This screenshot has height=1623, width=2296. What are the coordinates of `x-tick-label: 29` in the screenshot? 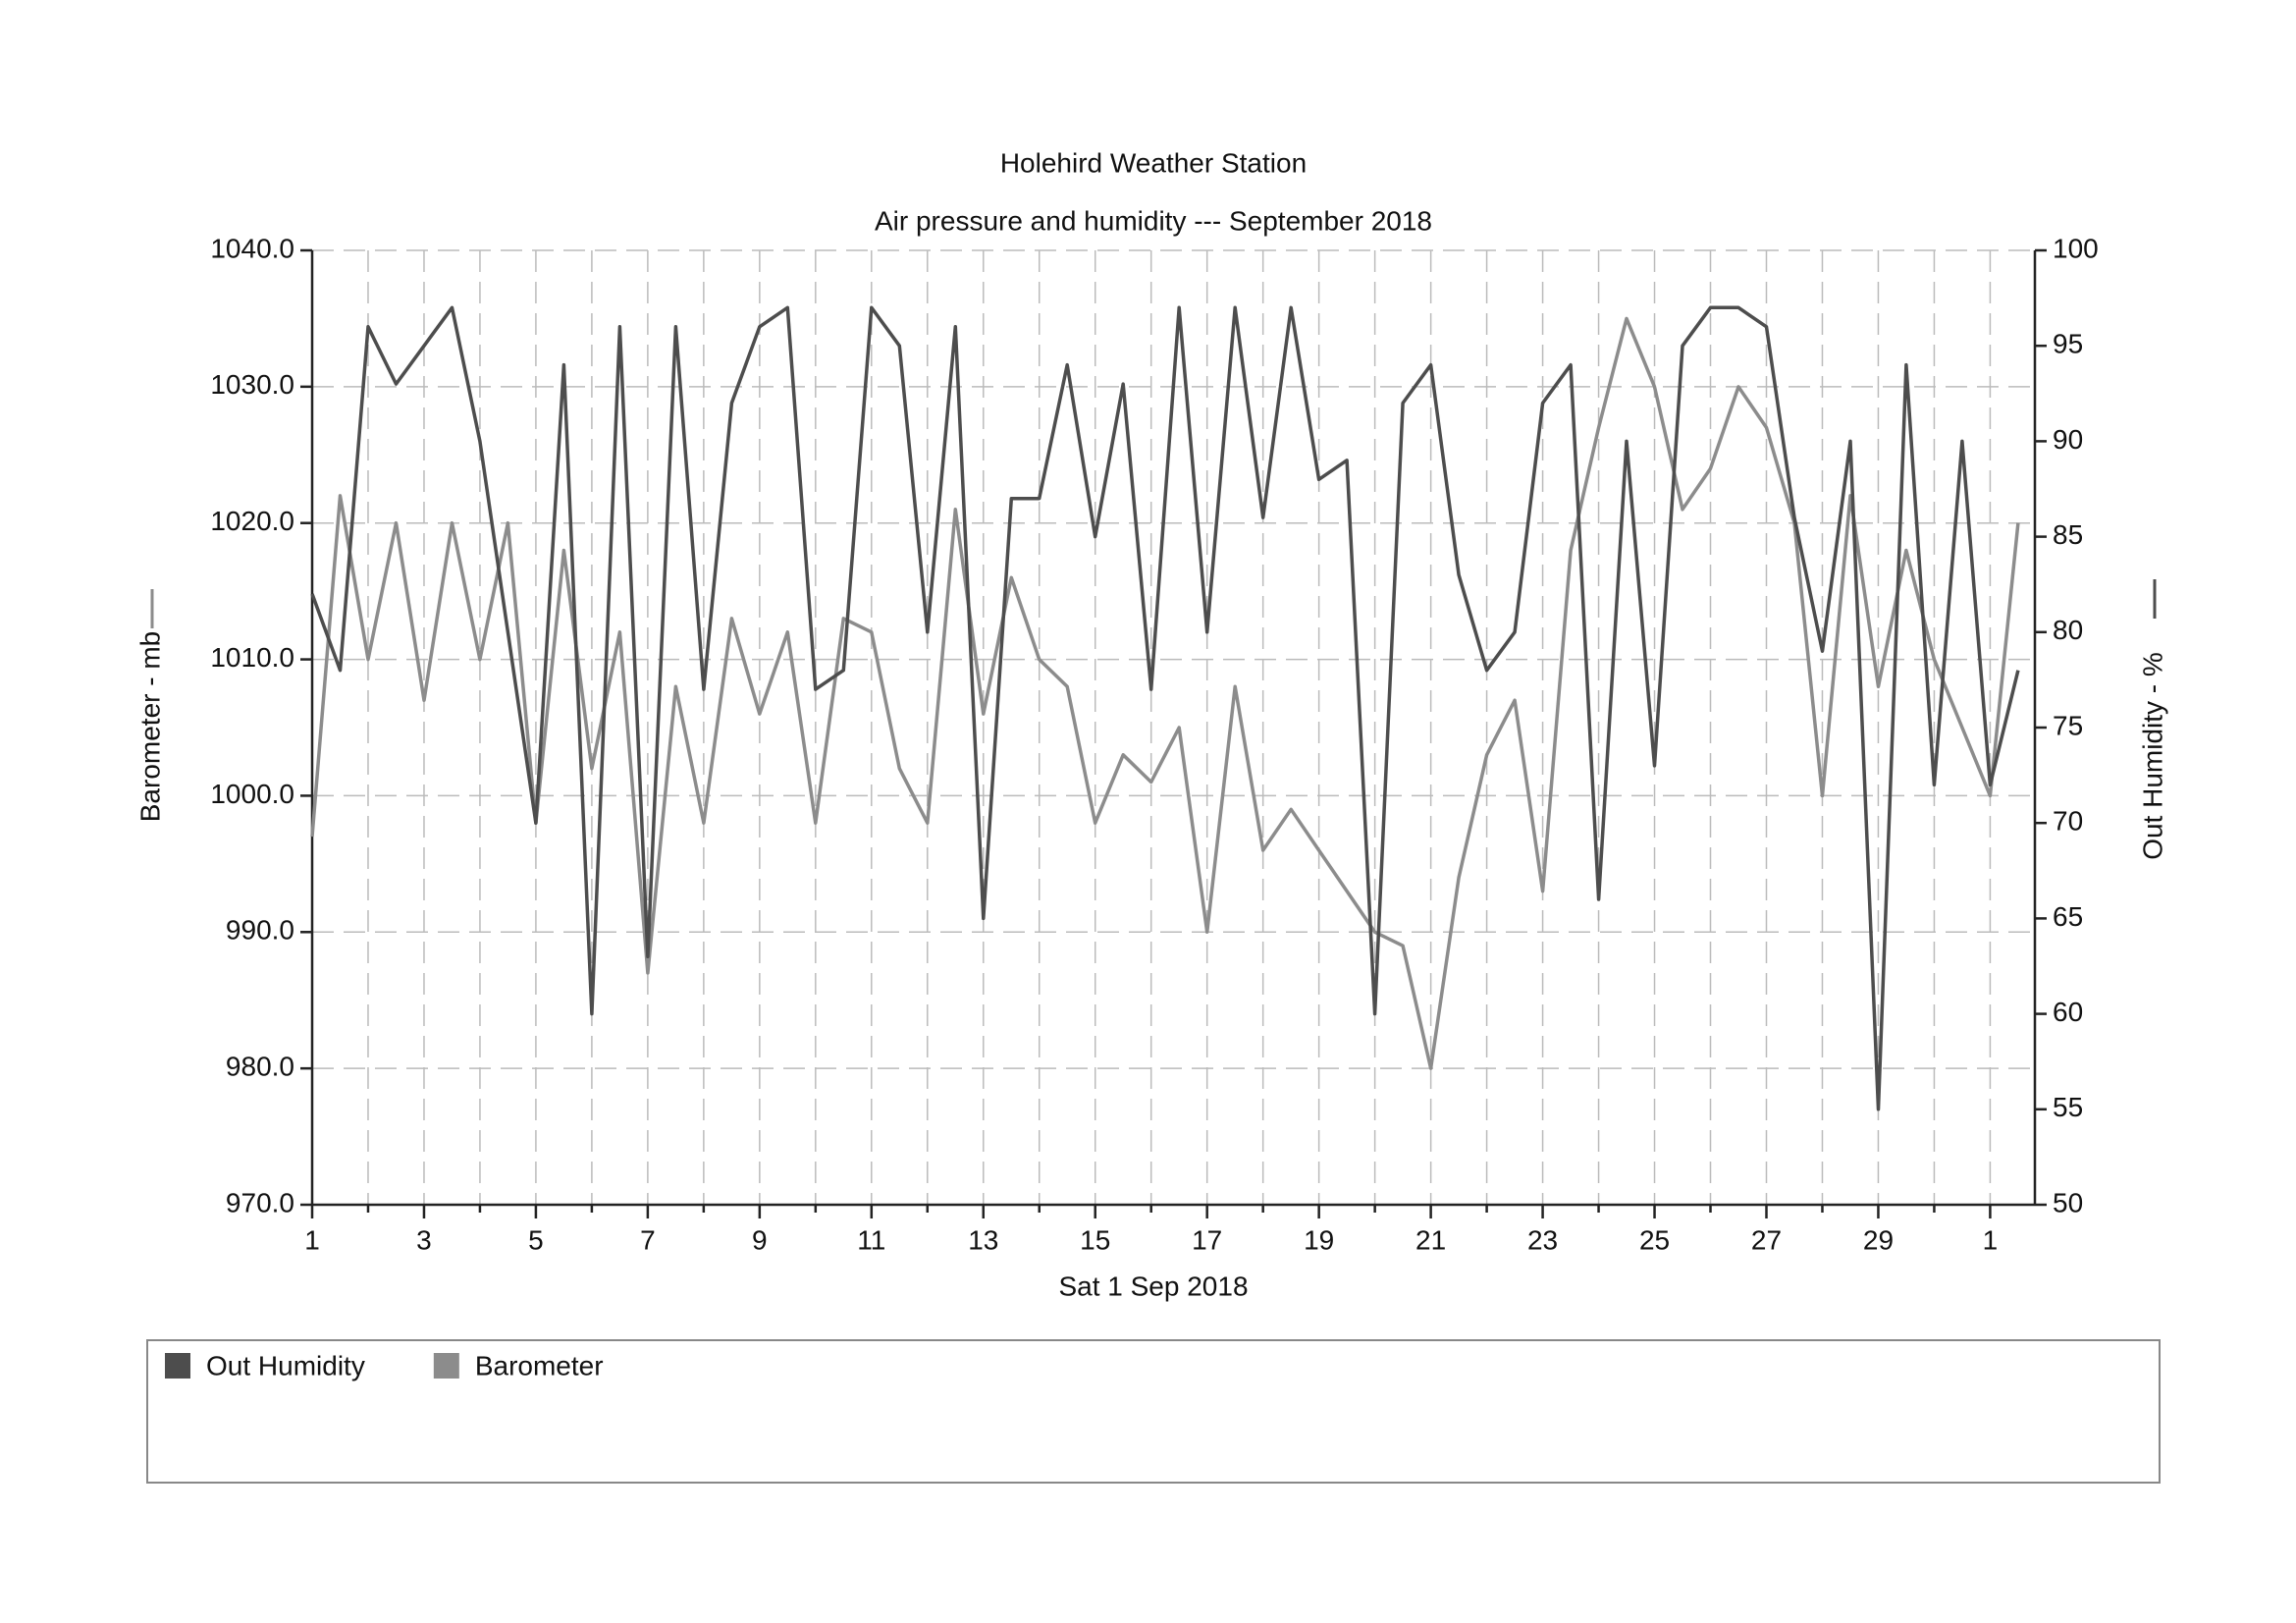 It's located at (1878, 1239).